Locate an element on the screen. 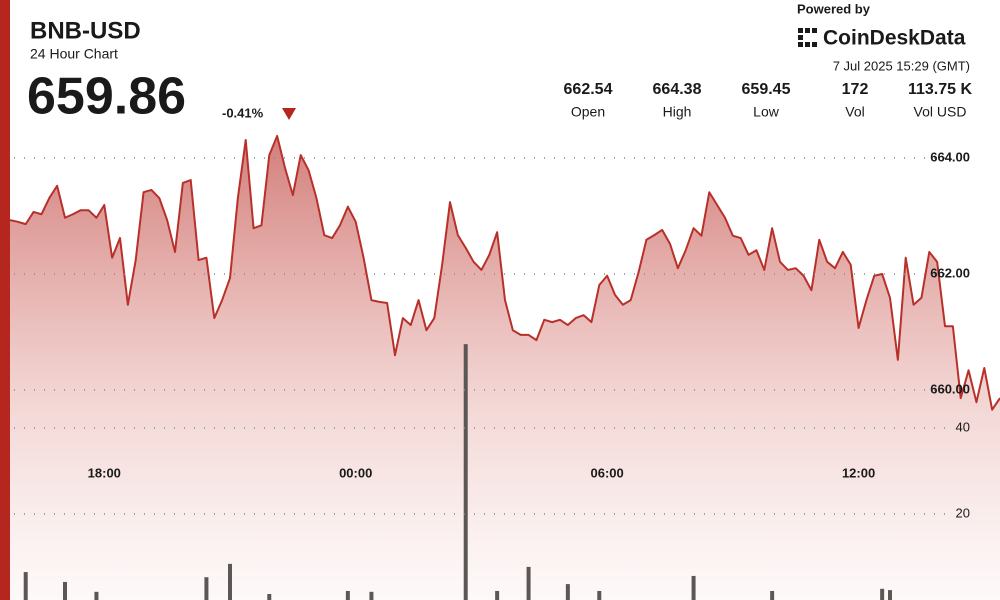  stat-value: 659.45 is located at coordinates (766, 89).